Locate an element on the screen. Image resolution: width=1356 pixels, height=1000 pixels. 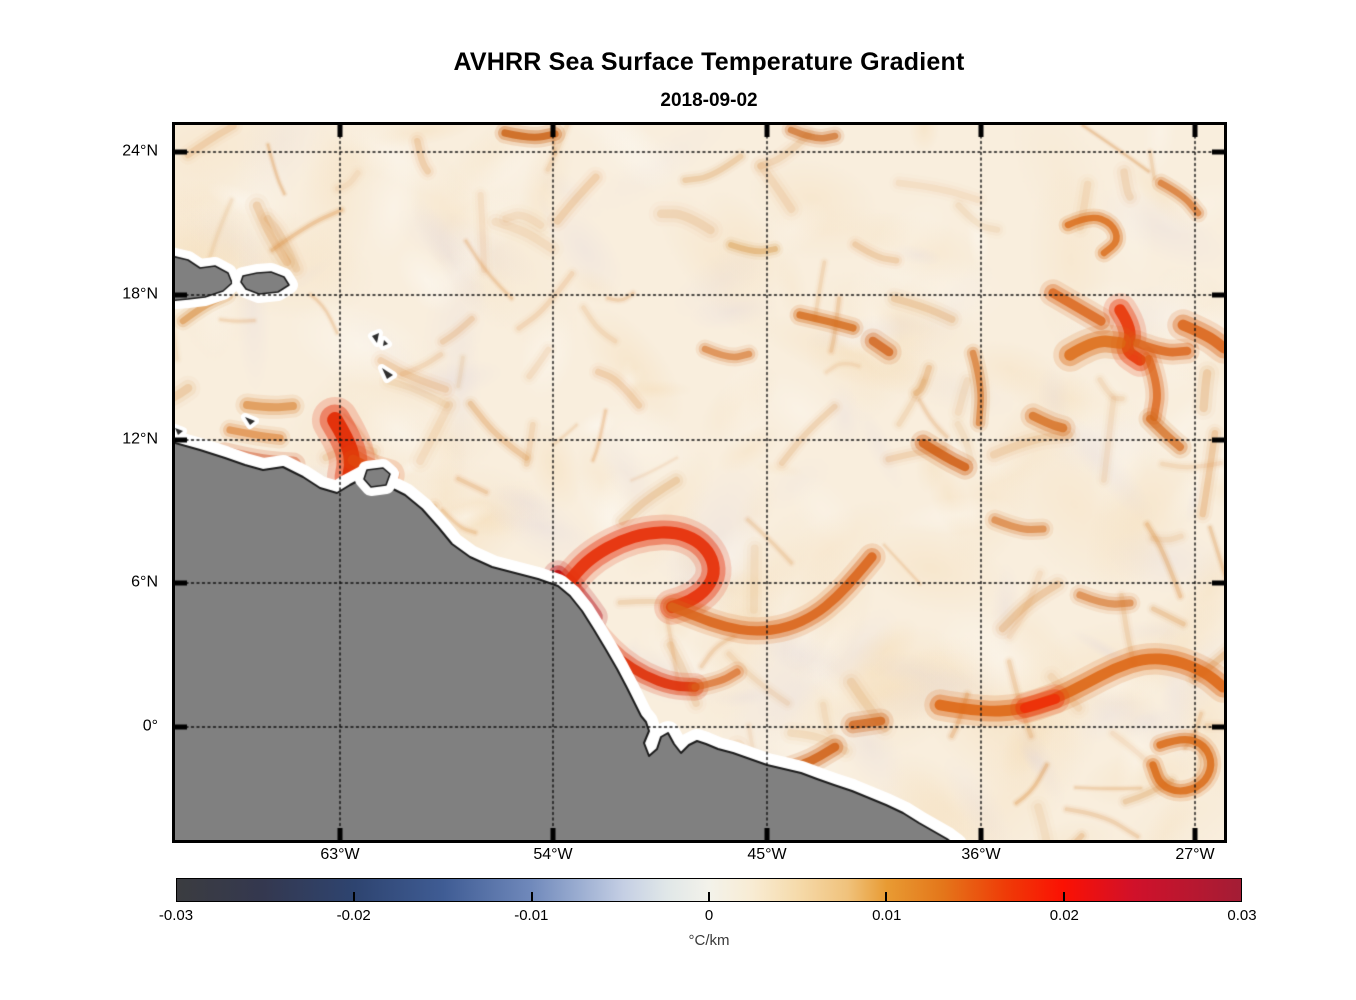
colorbar-unit-label: °C/km is located at coordinates (709, 940).